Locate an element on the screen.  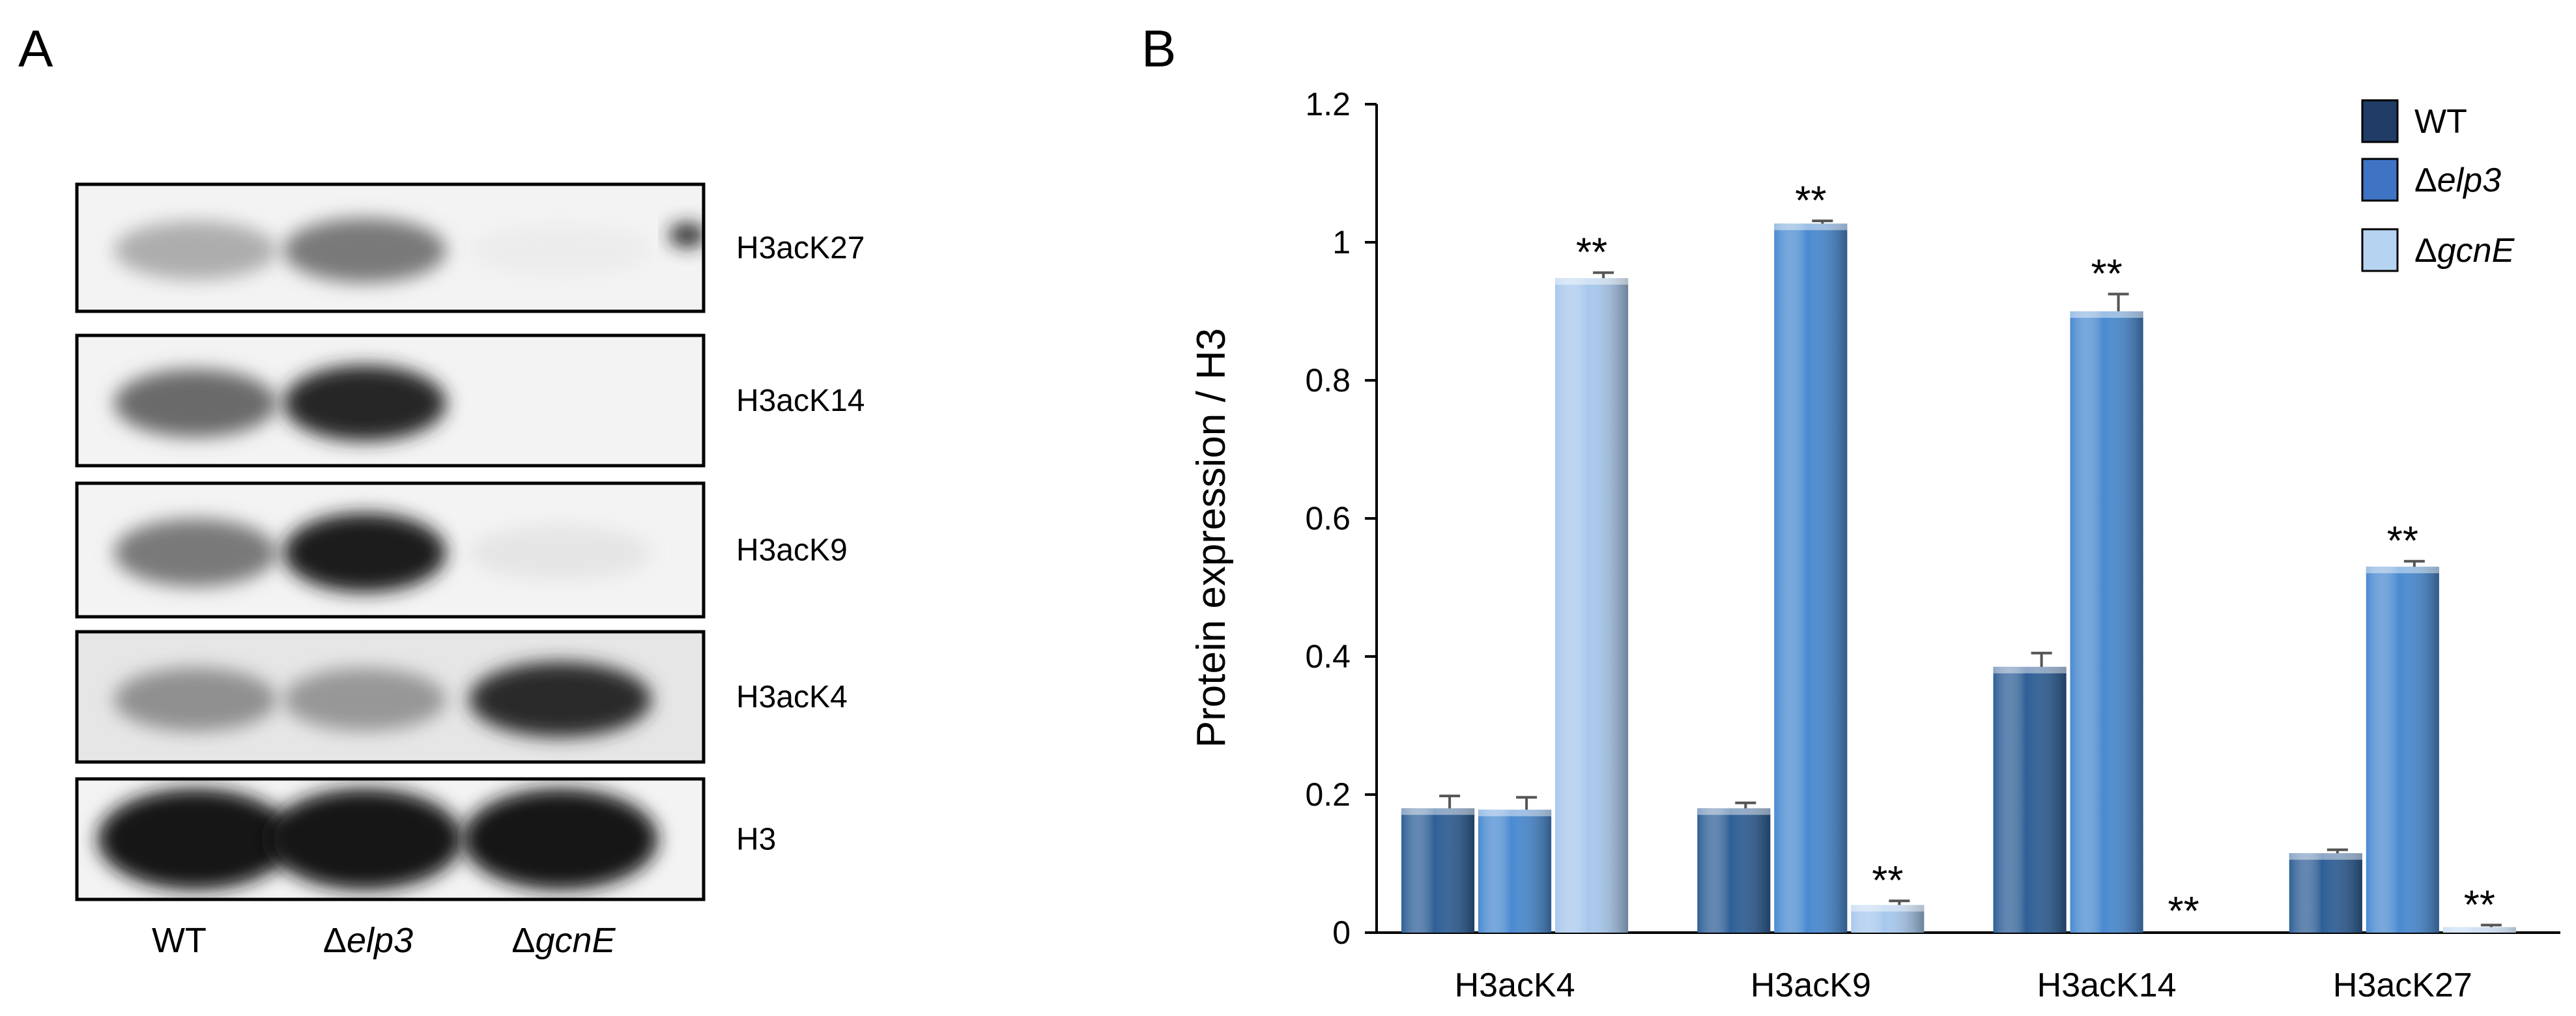
blot-label: H3 is located at coordinates (756, 840).